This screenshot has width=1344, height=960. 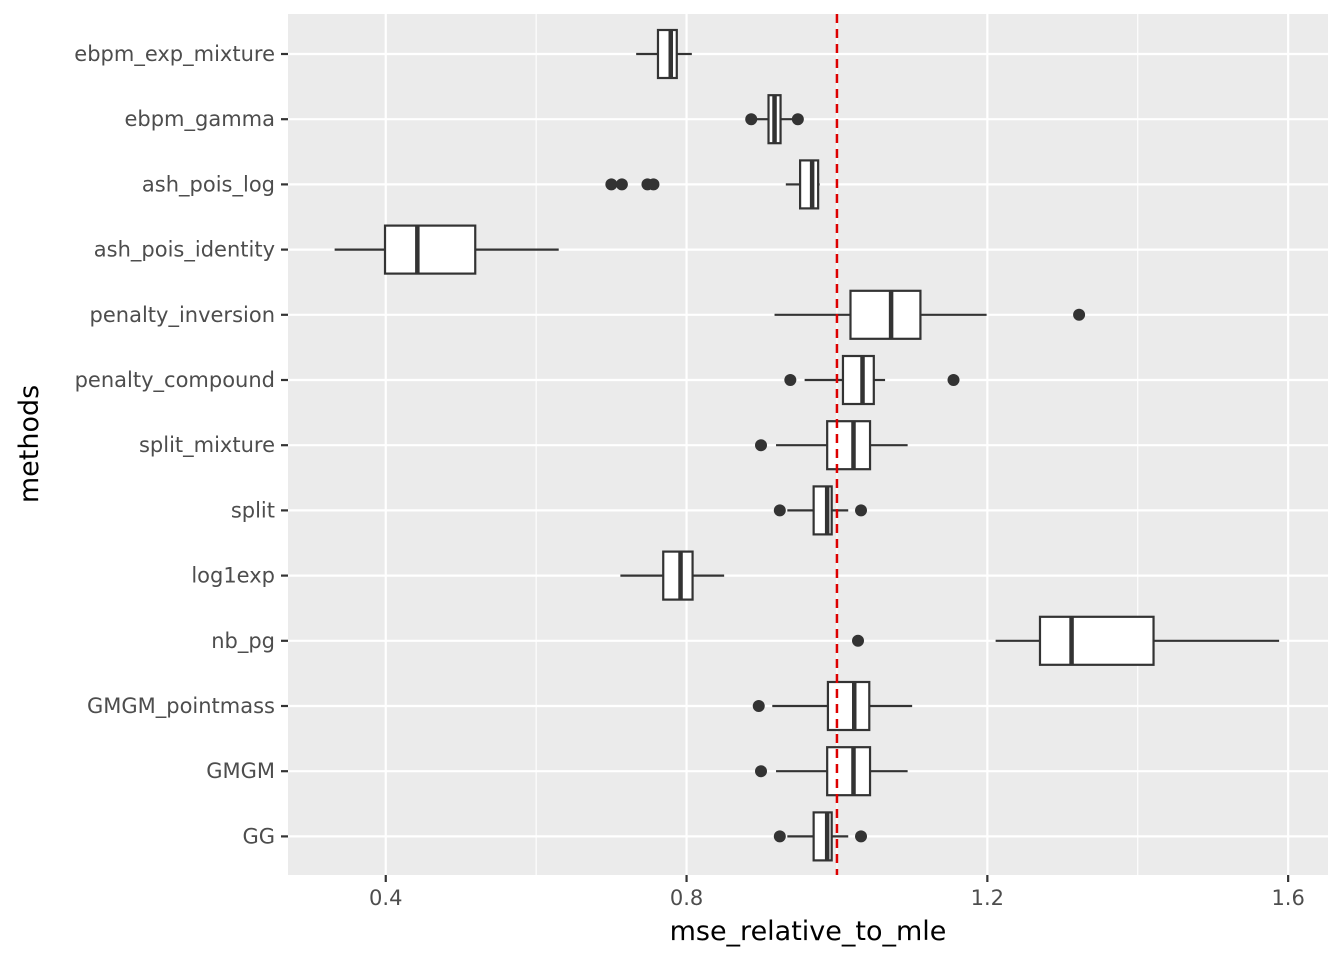 I want to click on box-ebpm_exp_mixture, so click(x=664, y=54).